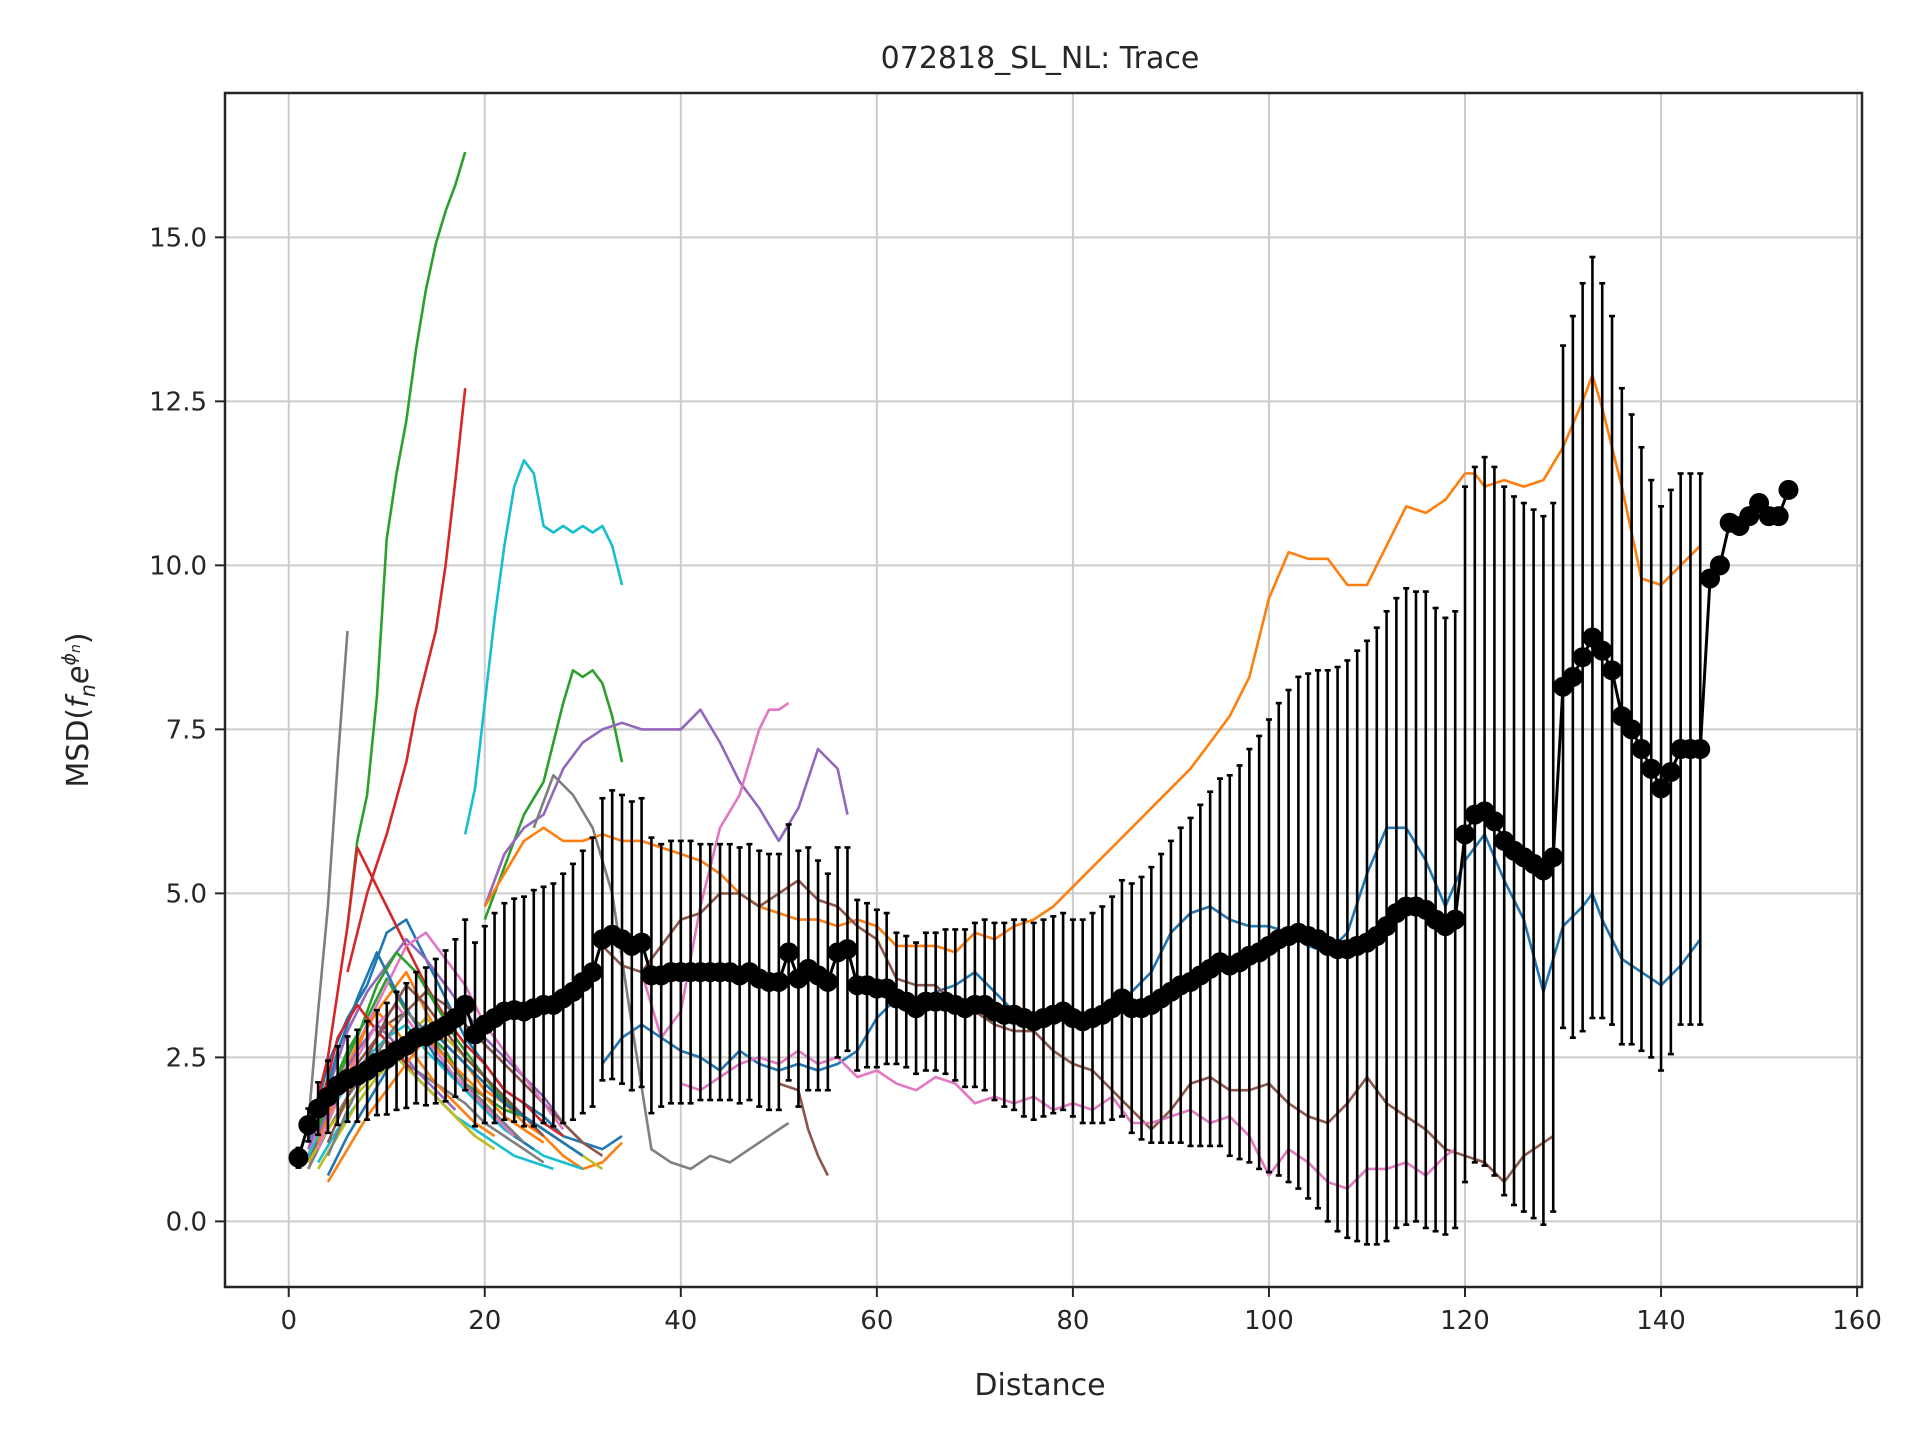 The height and width of the screenshot is (1440, 1920). Describe the element at coordinates (186, 1222) in the screenshot. I see `y-tick-label: 0.0` at that location.